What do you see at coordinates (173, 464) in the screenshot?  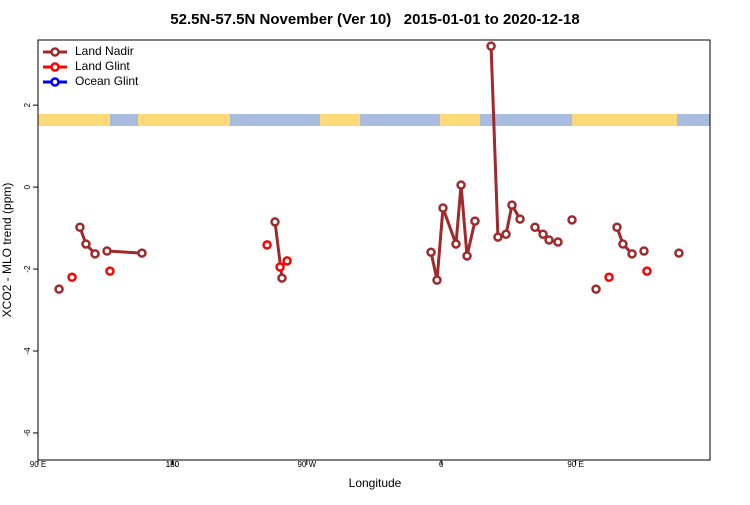 I see `x-tick-label: 180` at bounding box center [173, 464].